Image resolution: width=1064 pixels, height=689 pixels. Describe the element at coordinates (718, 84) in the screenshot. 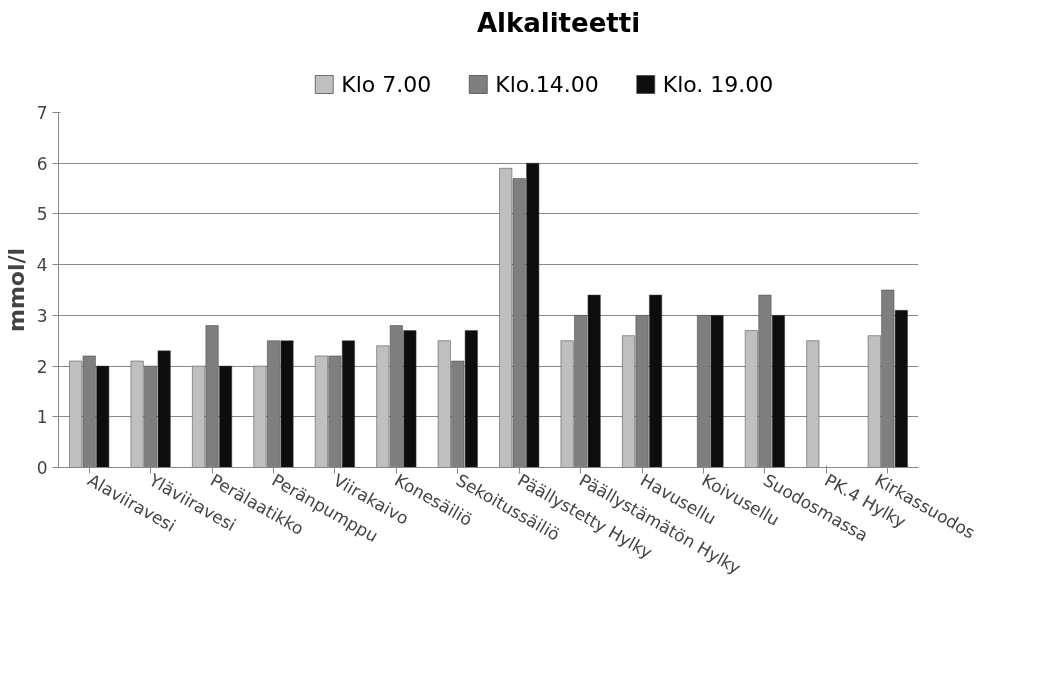

I see `legend-label: Klo. 19.00` at that location.